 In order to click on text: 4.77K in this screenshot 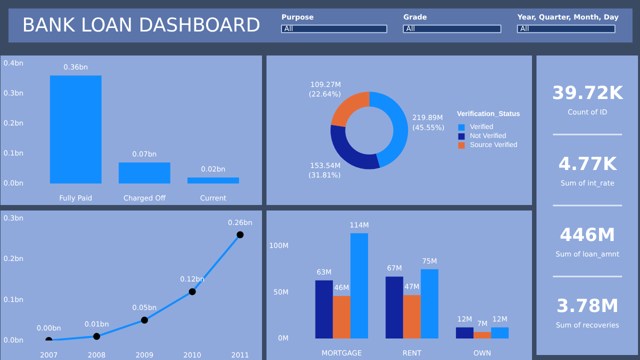, I will do `click(588, 164)`.